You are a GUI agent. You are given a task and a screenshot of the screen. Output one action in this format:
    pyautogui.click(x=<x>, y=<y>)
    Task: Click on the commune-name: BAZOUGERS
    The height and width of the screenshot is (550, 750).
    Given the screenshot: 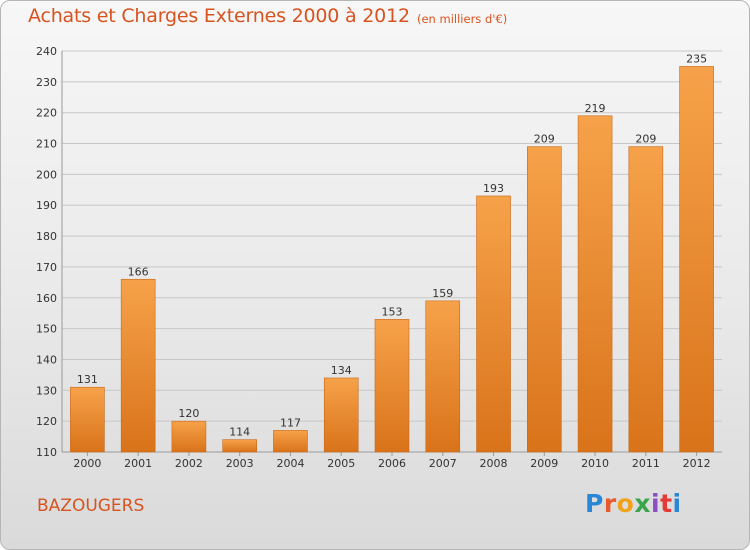 What is the action you would take?
    pyautogui.click(x=91, y=506)
    